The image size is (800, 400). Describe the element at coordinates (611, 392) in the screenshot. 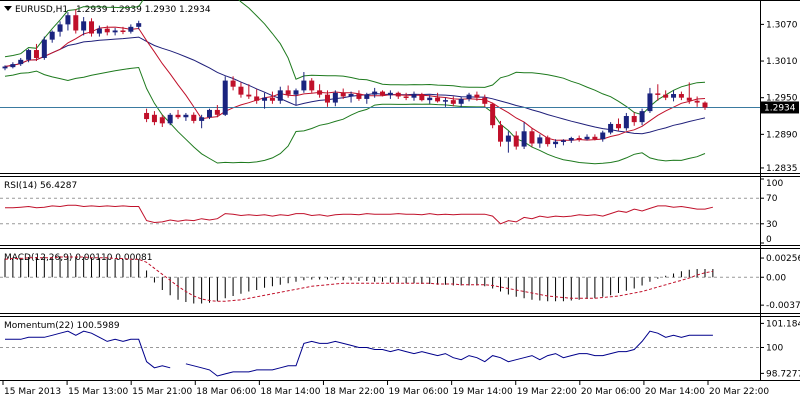

I see `time-tick-label: 20 Mar 06:00` at that location.